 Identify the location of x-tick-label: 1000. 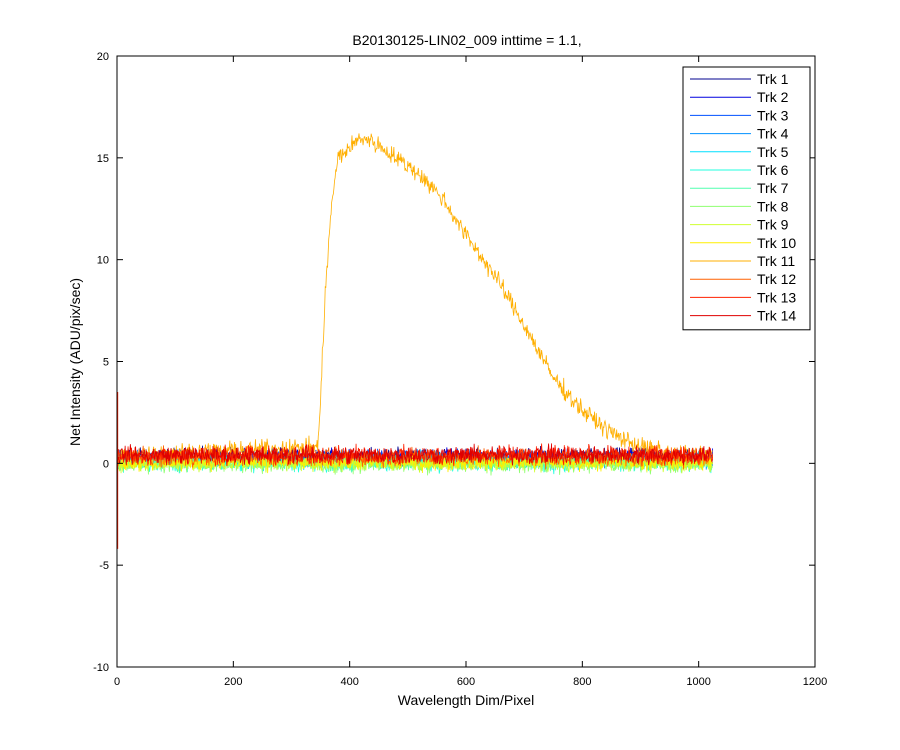
(698, 682).